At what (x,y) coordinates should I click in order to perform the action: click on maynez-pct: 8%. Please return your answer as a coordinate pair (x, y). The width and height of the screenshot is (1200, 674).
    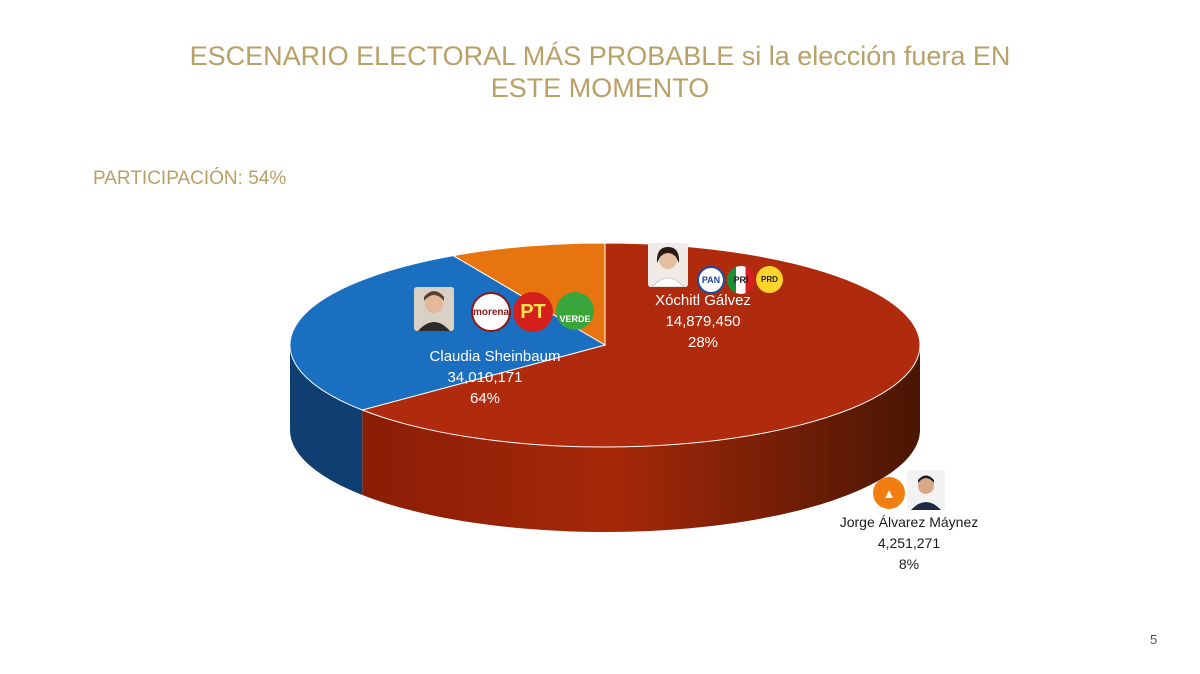
    Looking at the image, I should click on (909, 564).